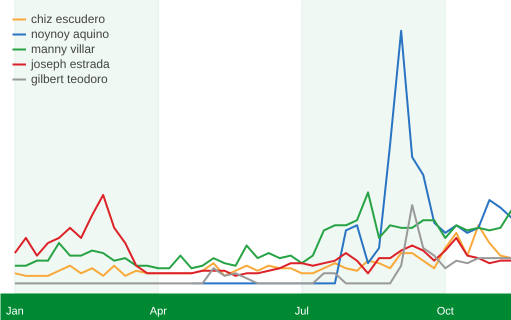  What do you see at coordinates (63, 49) in the screenshot?
I see `legend-label: manny villar` at bounding box center [63, 49].